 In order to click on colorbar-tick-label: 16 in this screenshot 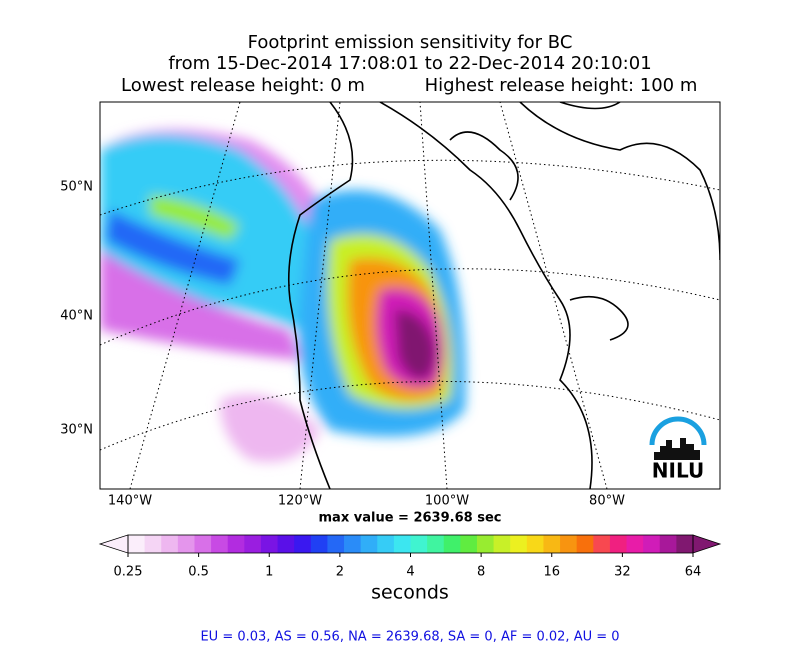, I will do `click(551, 572)`.